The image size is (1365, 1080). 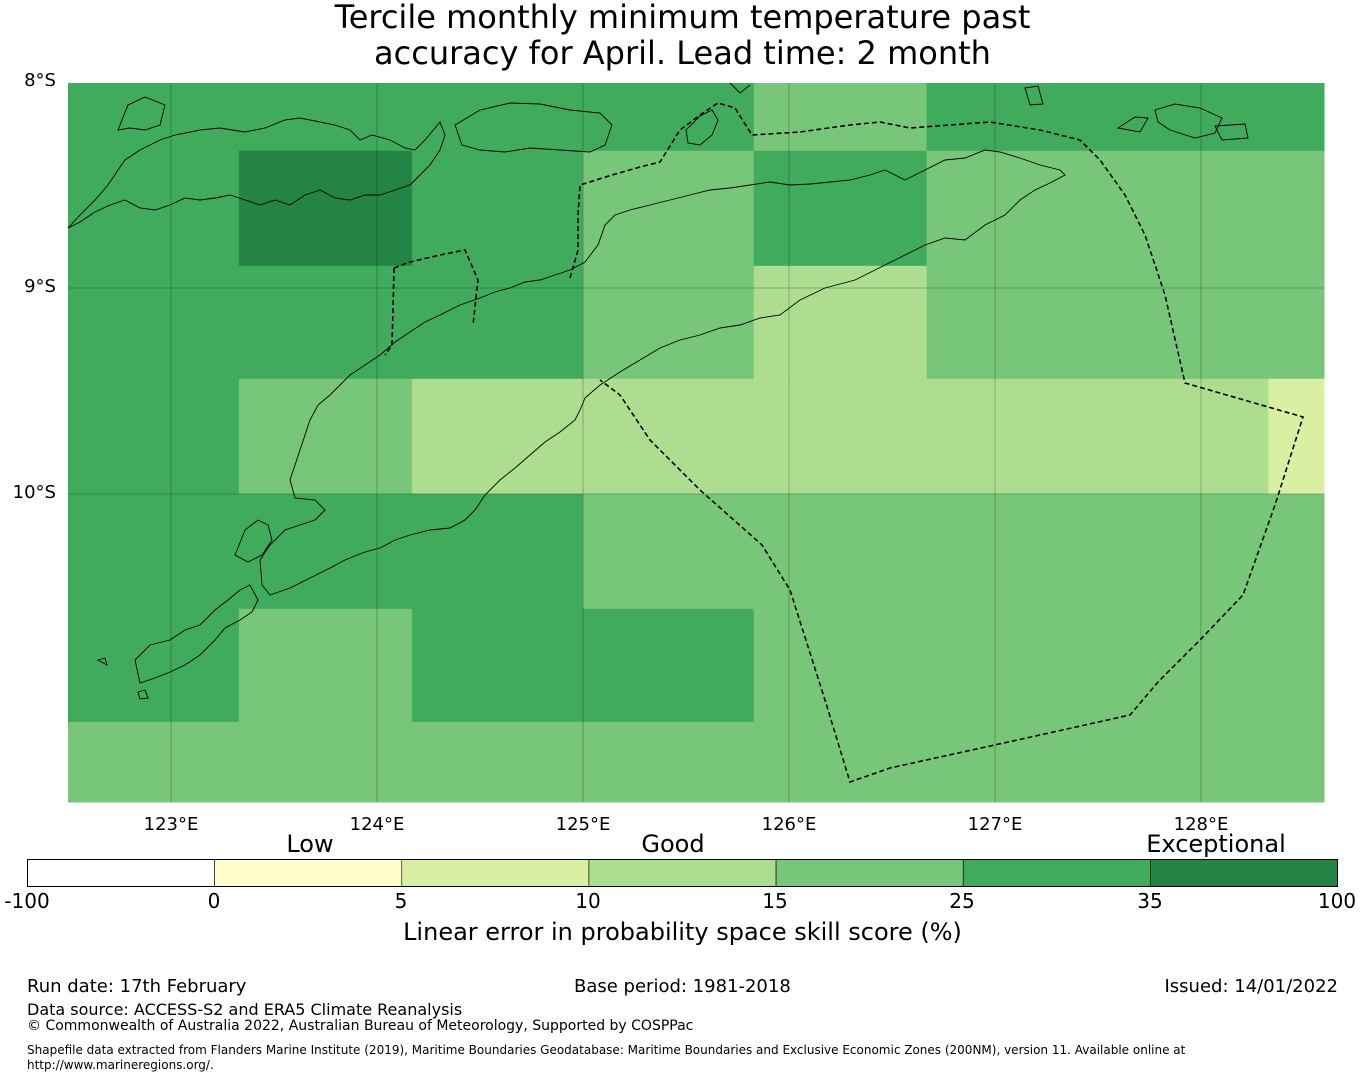 What do you see at coordinates (40, 80) in the screenshot?
I see `lat-label-8s: 8°S` at bounding box center [40, 80].